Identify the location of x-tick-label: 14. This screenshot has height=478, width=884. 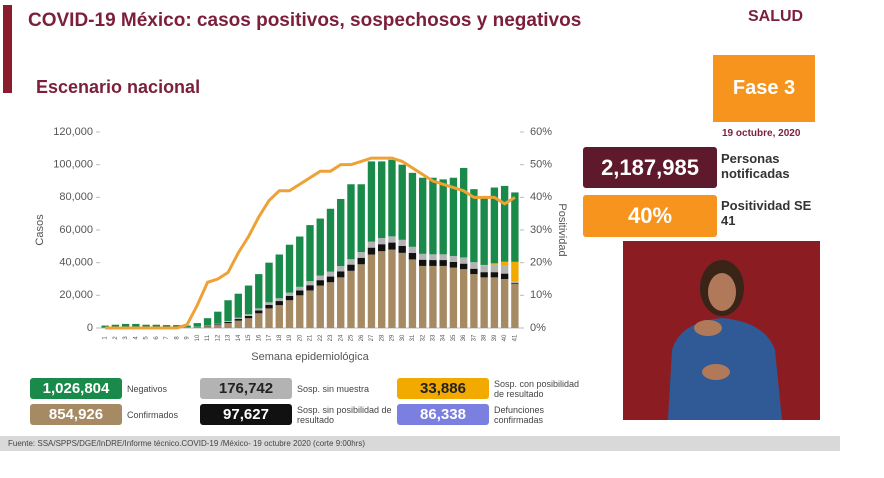
(239, 337).